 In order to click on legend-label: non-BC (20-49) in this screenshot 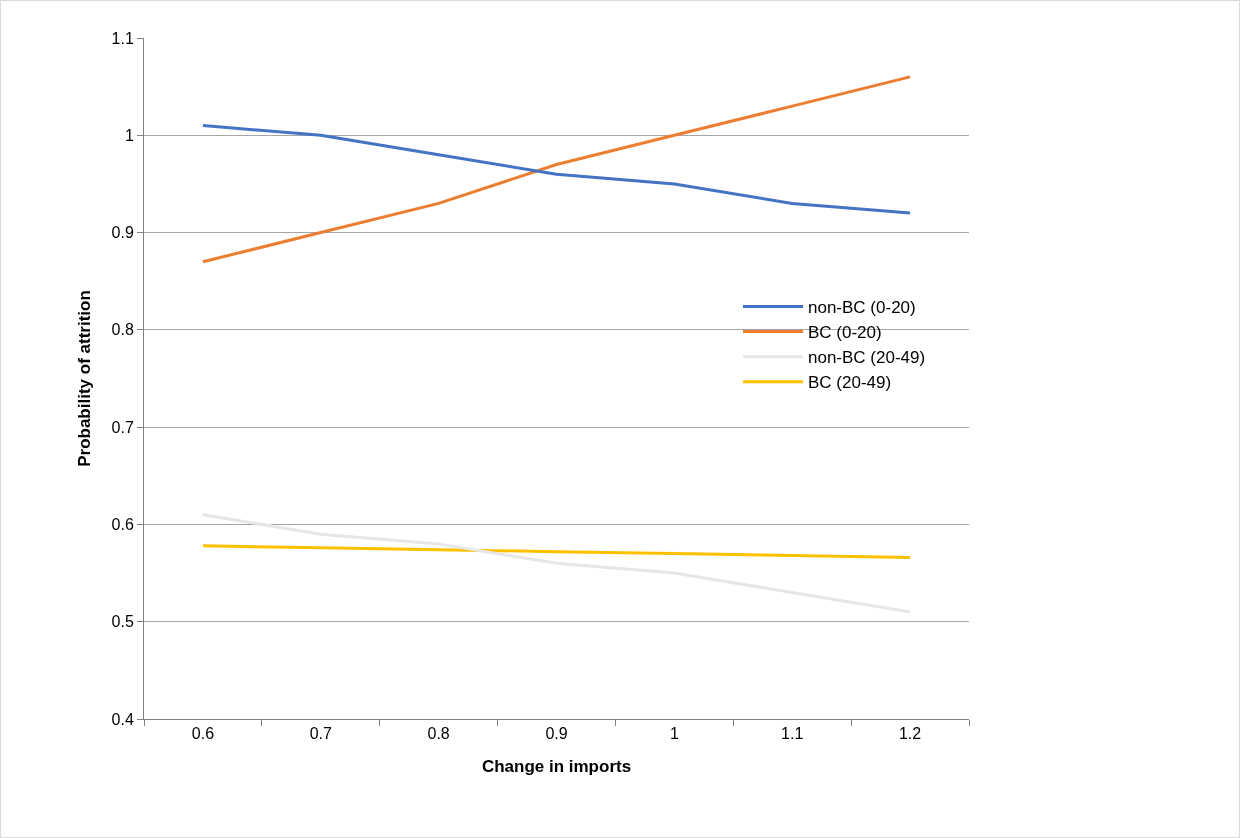, I will do `click(867, 358)`.